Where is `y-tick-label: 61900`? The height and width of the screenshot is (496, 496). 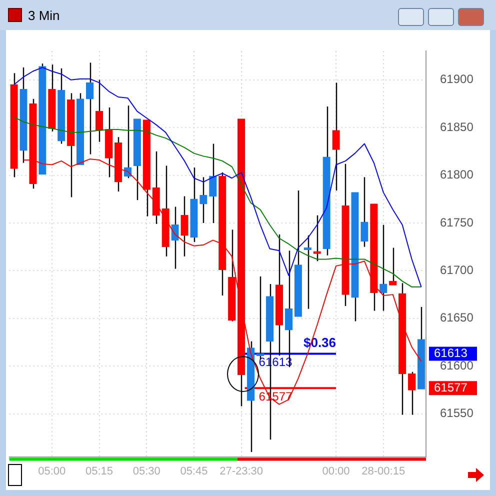
y-tick-label: 61900 is located at coordinates (457, 79).